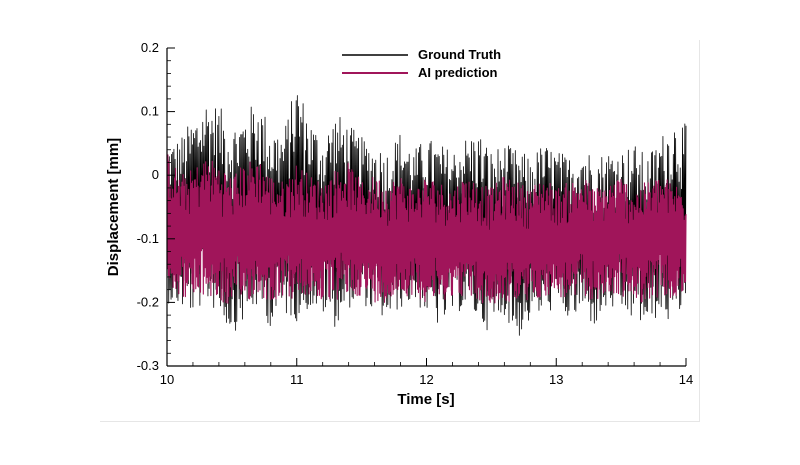 The height and width of the screenshot is (465, 800). What do you see at coordinates (556, 379) in the screenshot?
I see `x-tick-label: 13` at bounding box center [556, 379].